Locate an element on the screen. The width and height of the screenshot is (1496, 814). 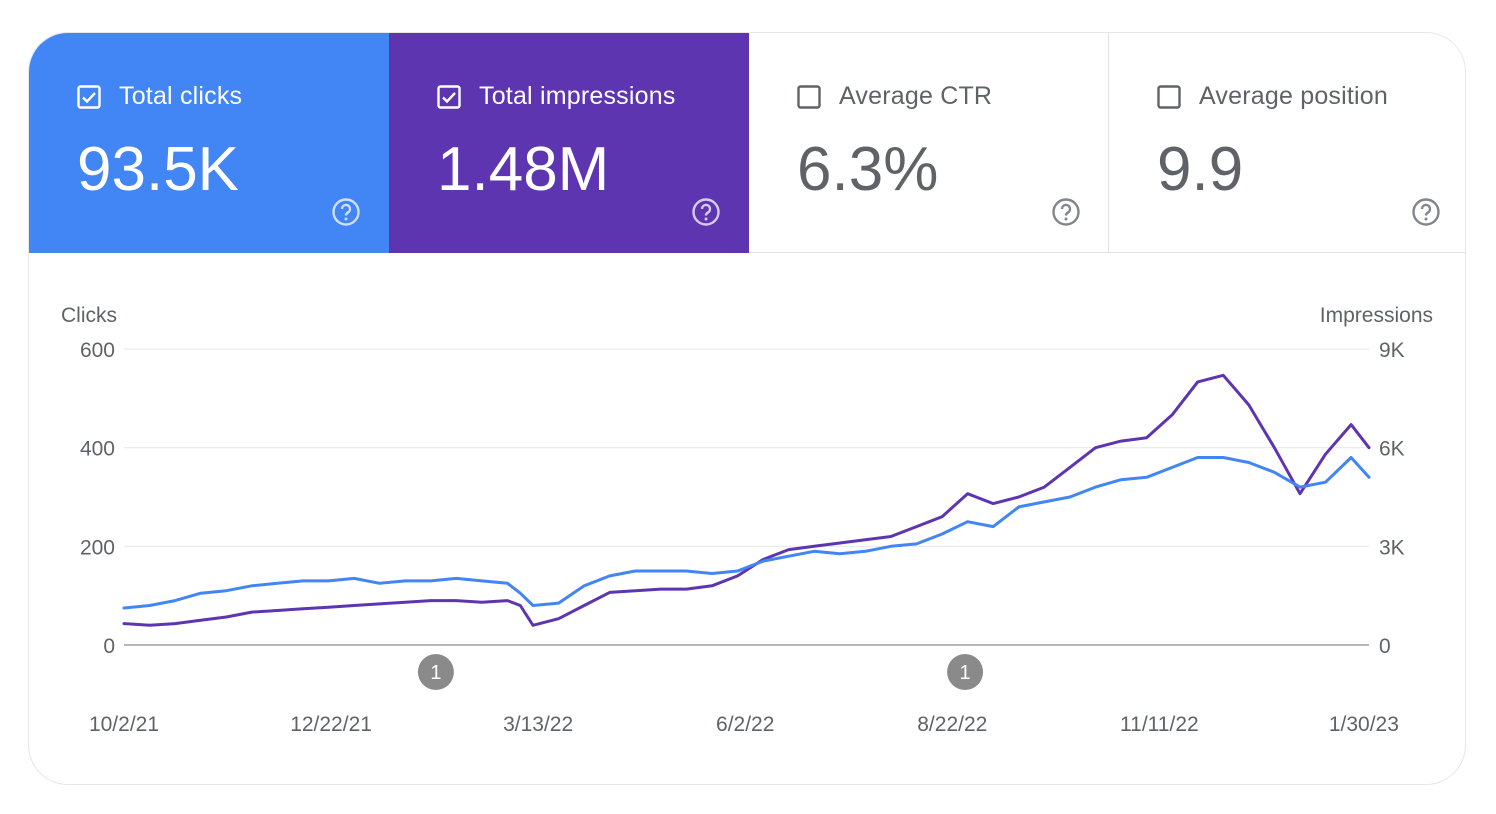
y-axis-left-label: Clicks is located at coordinates (89, 315).